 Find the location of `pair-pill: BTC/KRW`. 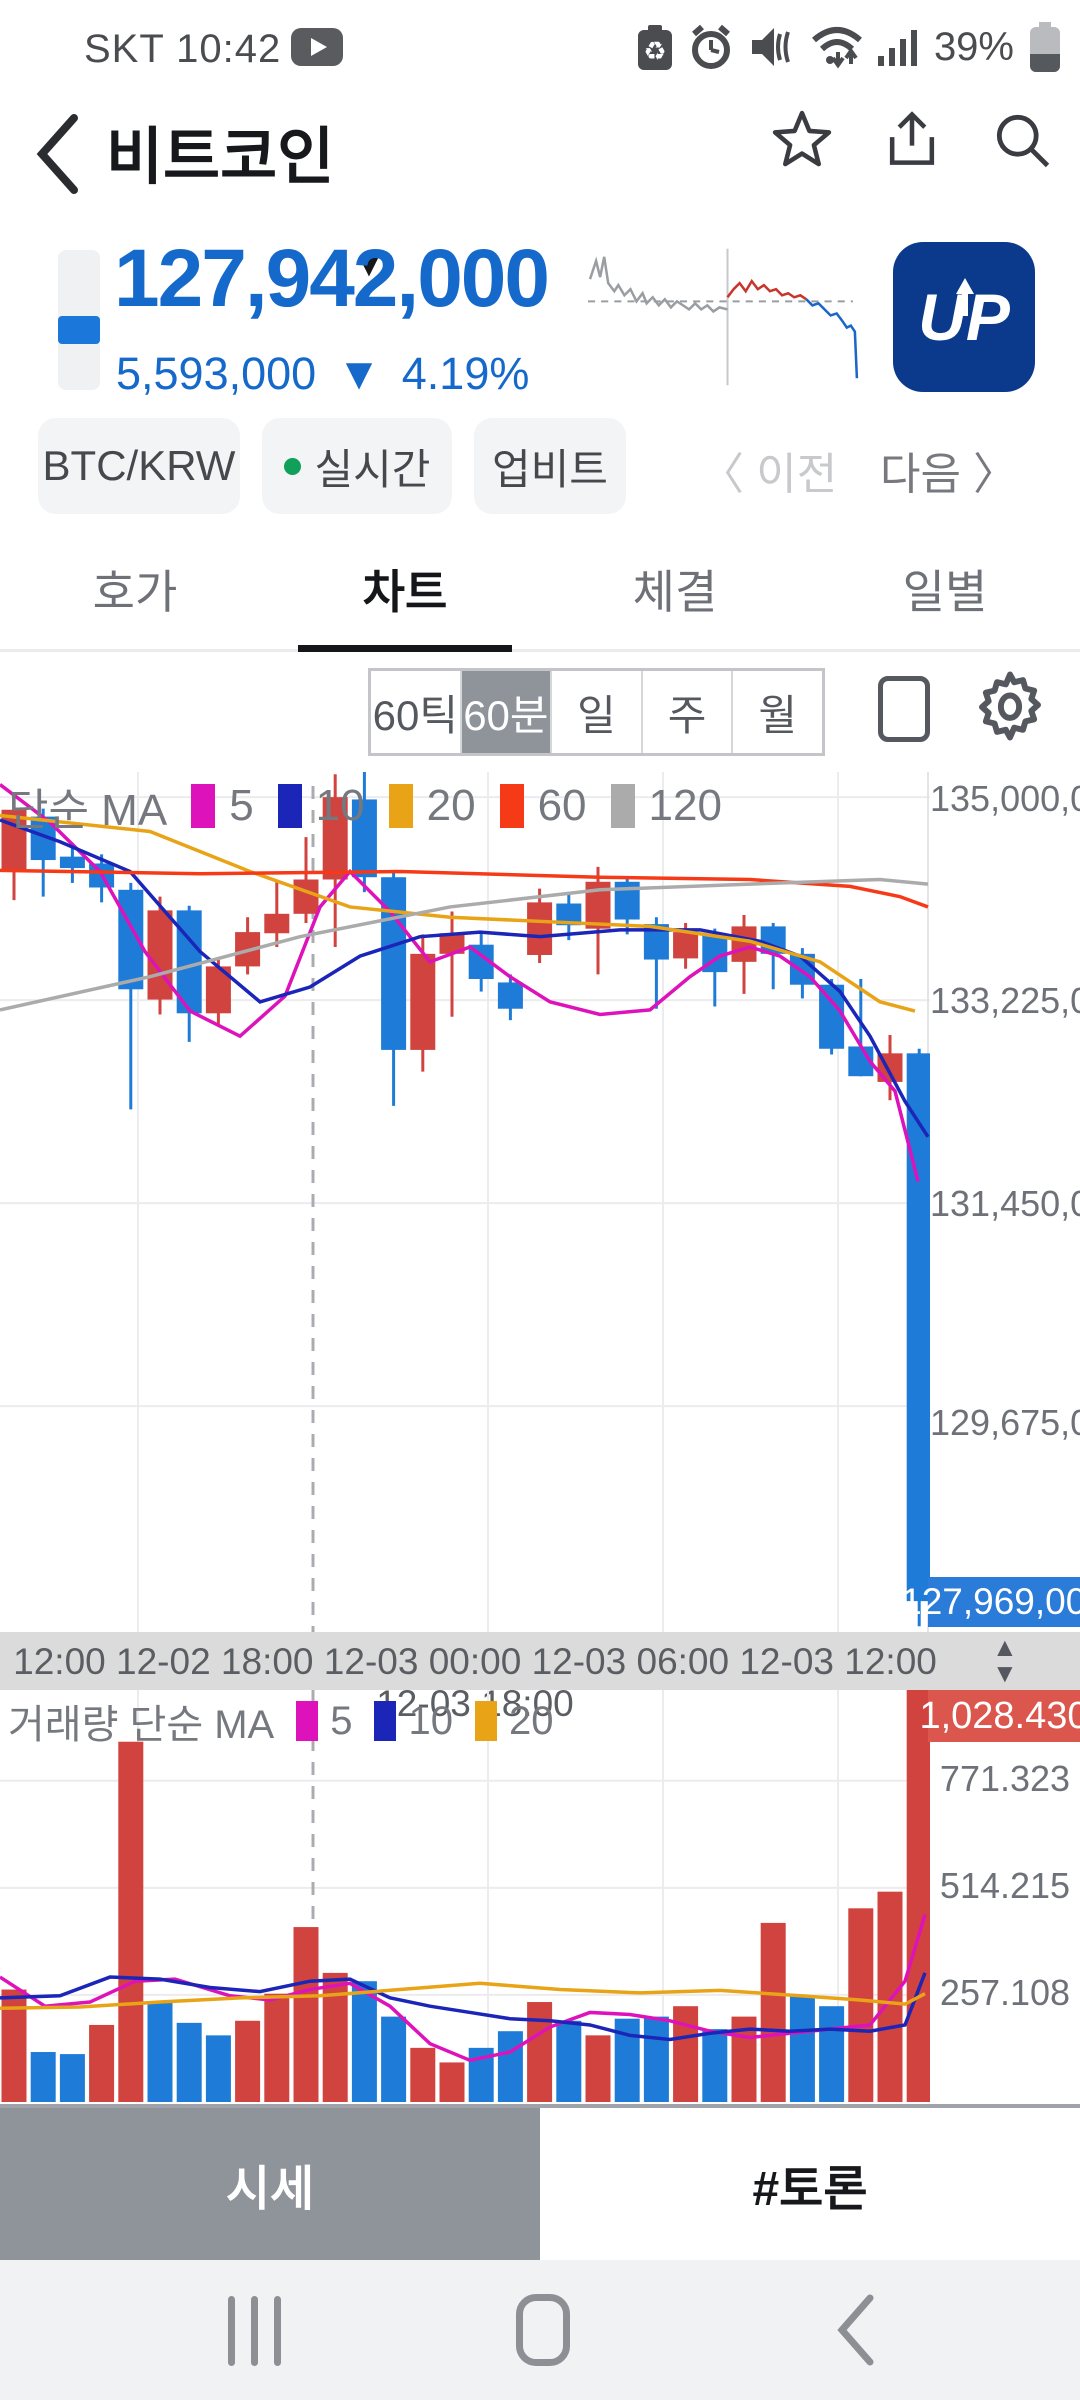

pair-pill: BTC/KRW is located at coordinates (139, 466).